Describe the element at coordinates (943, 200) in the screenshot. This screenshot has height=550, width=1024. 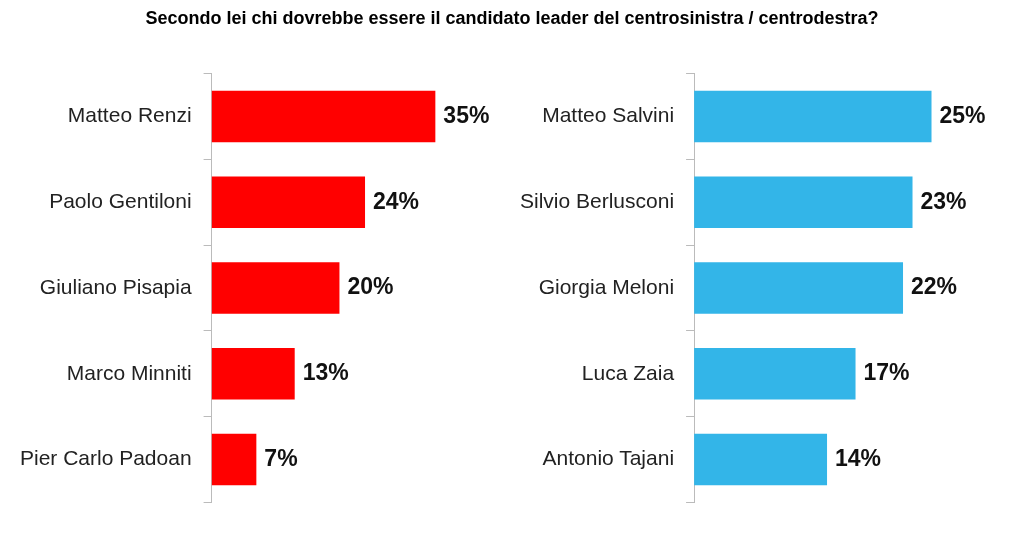
I see `data-label: 23%` at that location.